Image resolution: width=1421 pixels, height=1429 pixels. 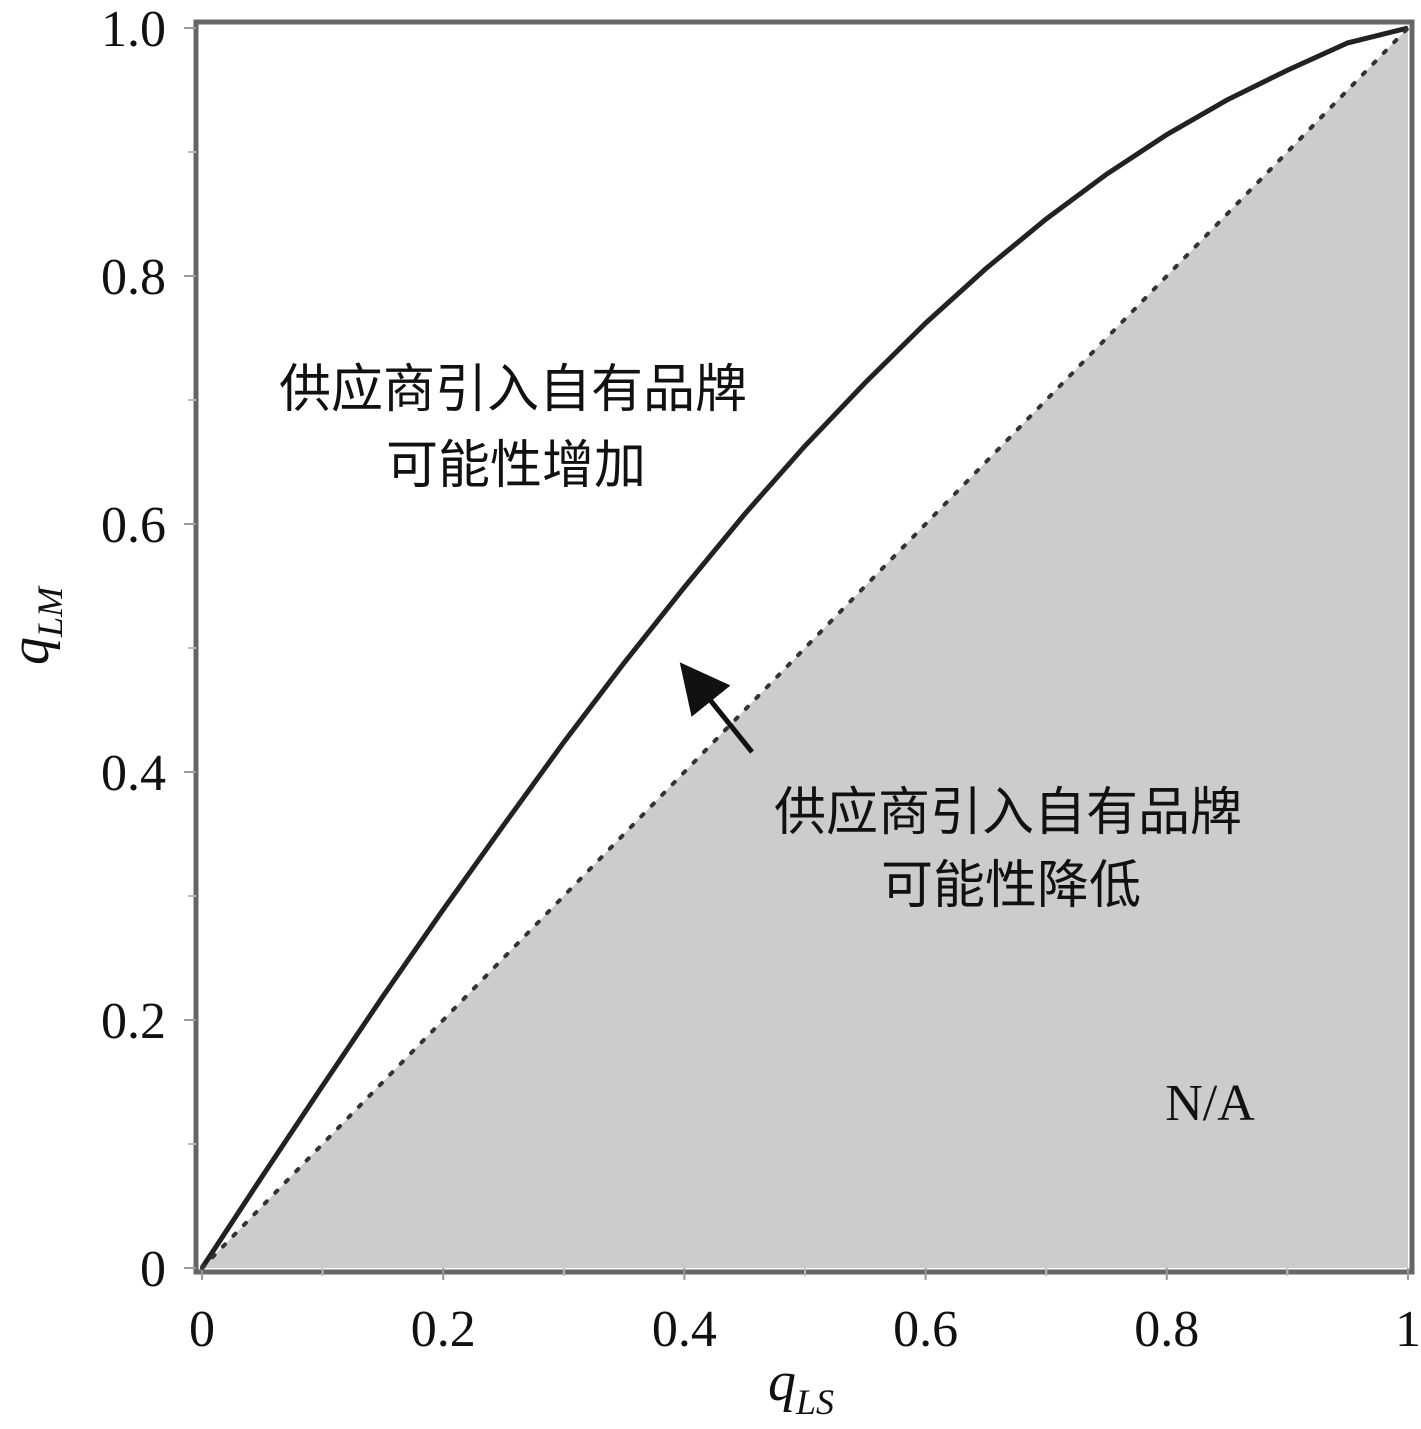 I want to click on y-axis-label-main: q, so click(x=30, y=651).